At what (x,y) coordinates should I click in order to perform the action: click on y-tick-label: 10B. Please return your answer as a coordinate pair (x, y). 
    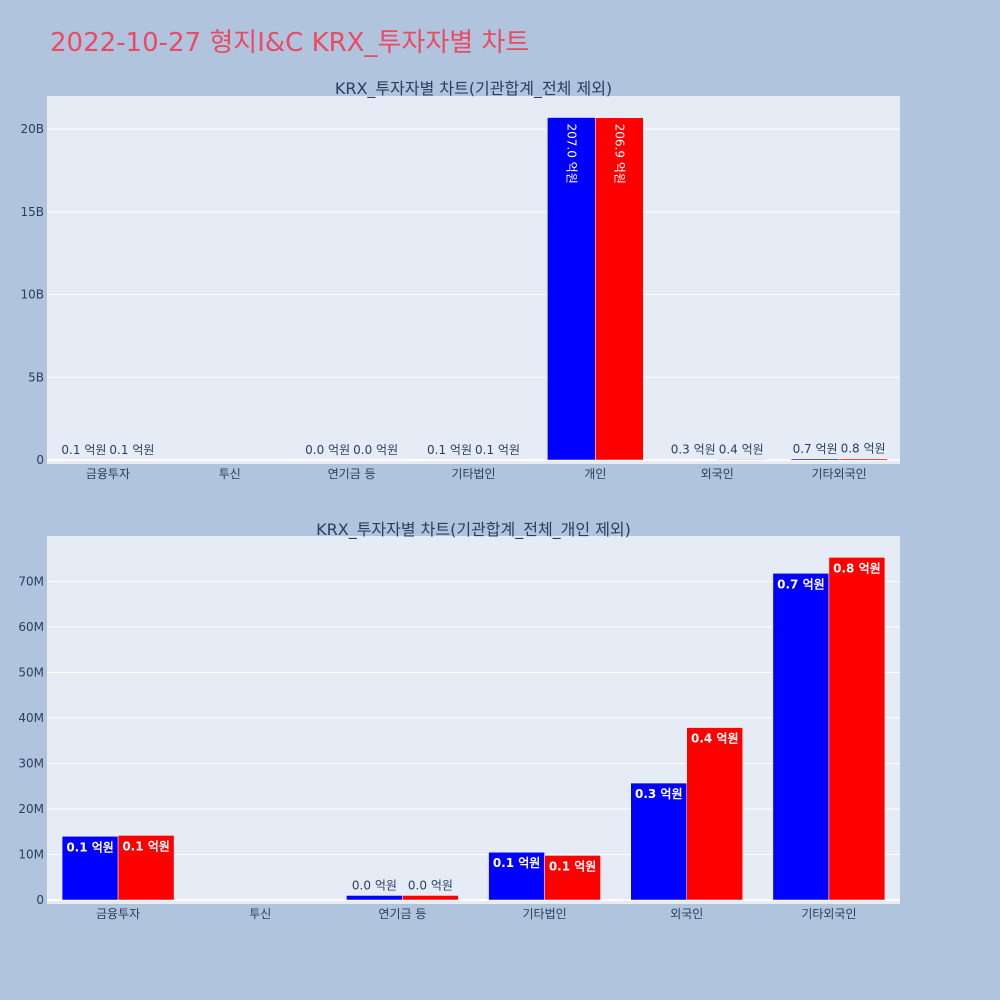
    Looking at the image, I should click on (32, 295).